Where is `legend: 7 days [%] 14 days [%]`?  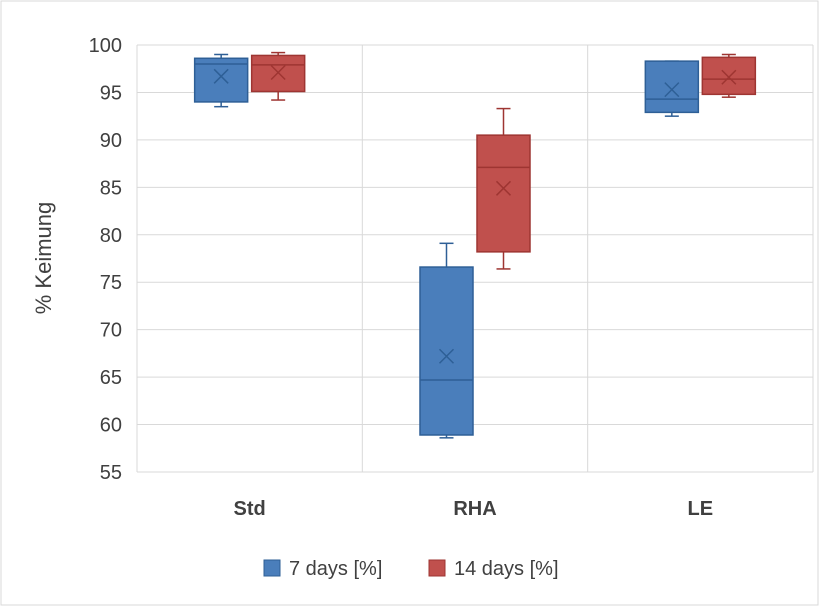
legend: 7 days [%] 14 days [%] is located at coordinates (411, 569).